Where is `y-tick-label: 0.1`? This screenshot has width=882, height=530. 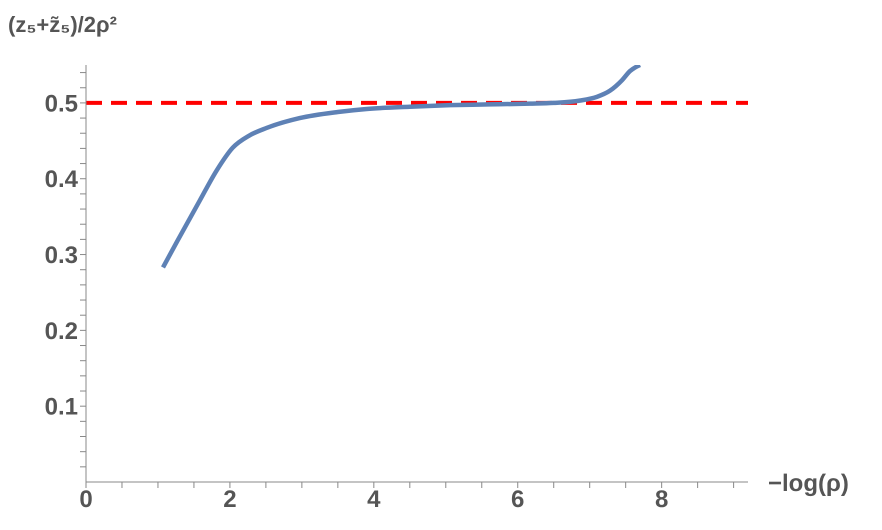 y-tick-label: 0.1 is located at coordinates (61, 407).